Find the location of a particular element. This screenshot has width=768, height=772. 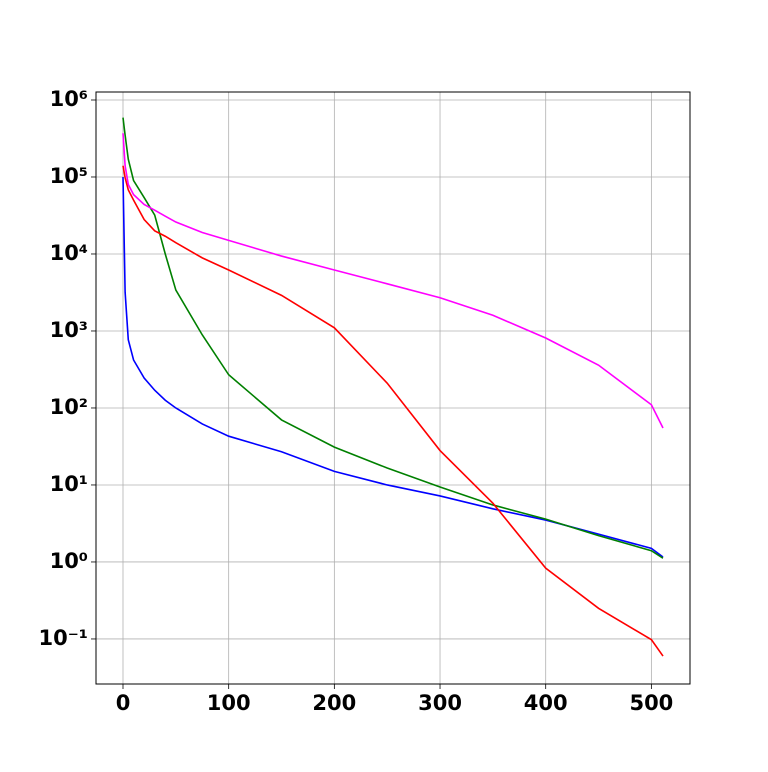

y-tick-label: 10⁻¹ is located at coordinates (63, 638).